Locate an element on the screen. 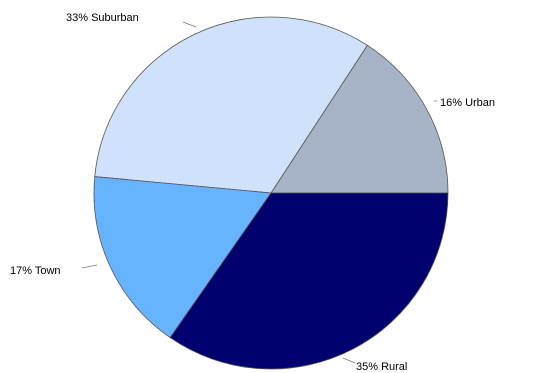 The width and height of the screenshot is (533, 373). pie-label-urban: 16% Urban is located at coordinates (467, 103).